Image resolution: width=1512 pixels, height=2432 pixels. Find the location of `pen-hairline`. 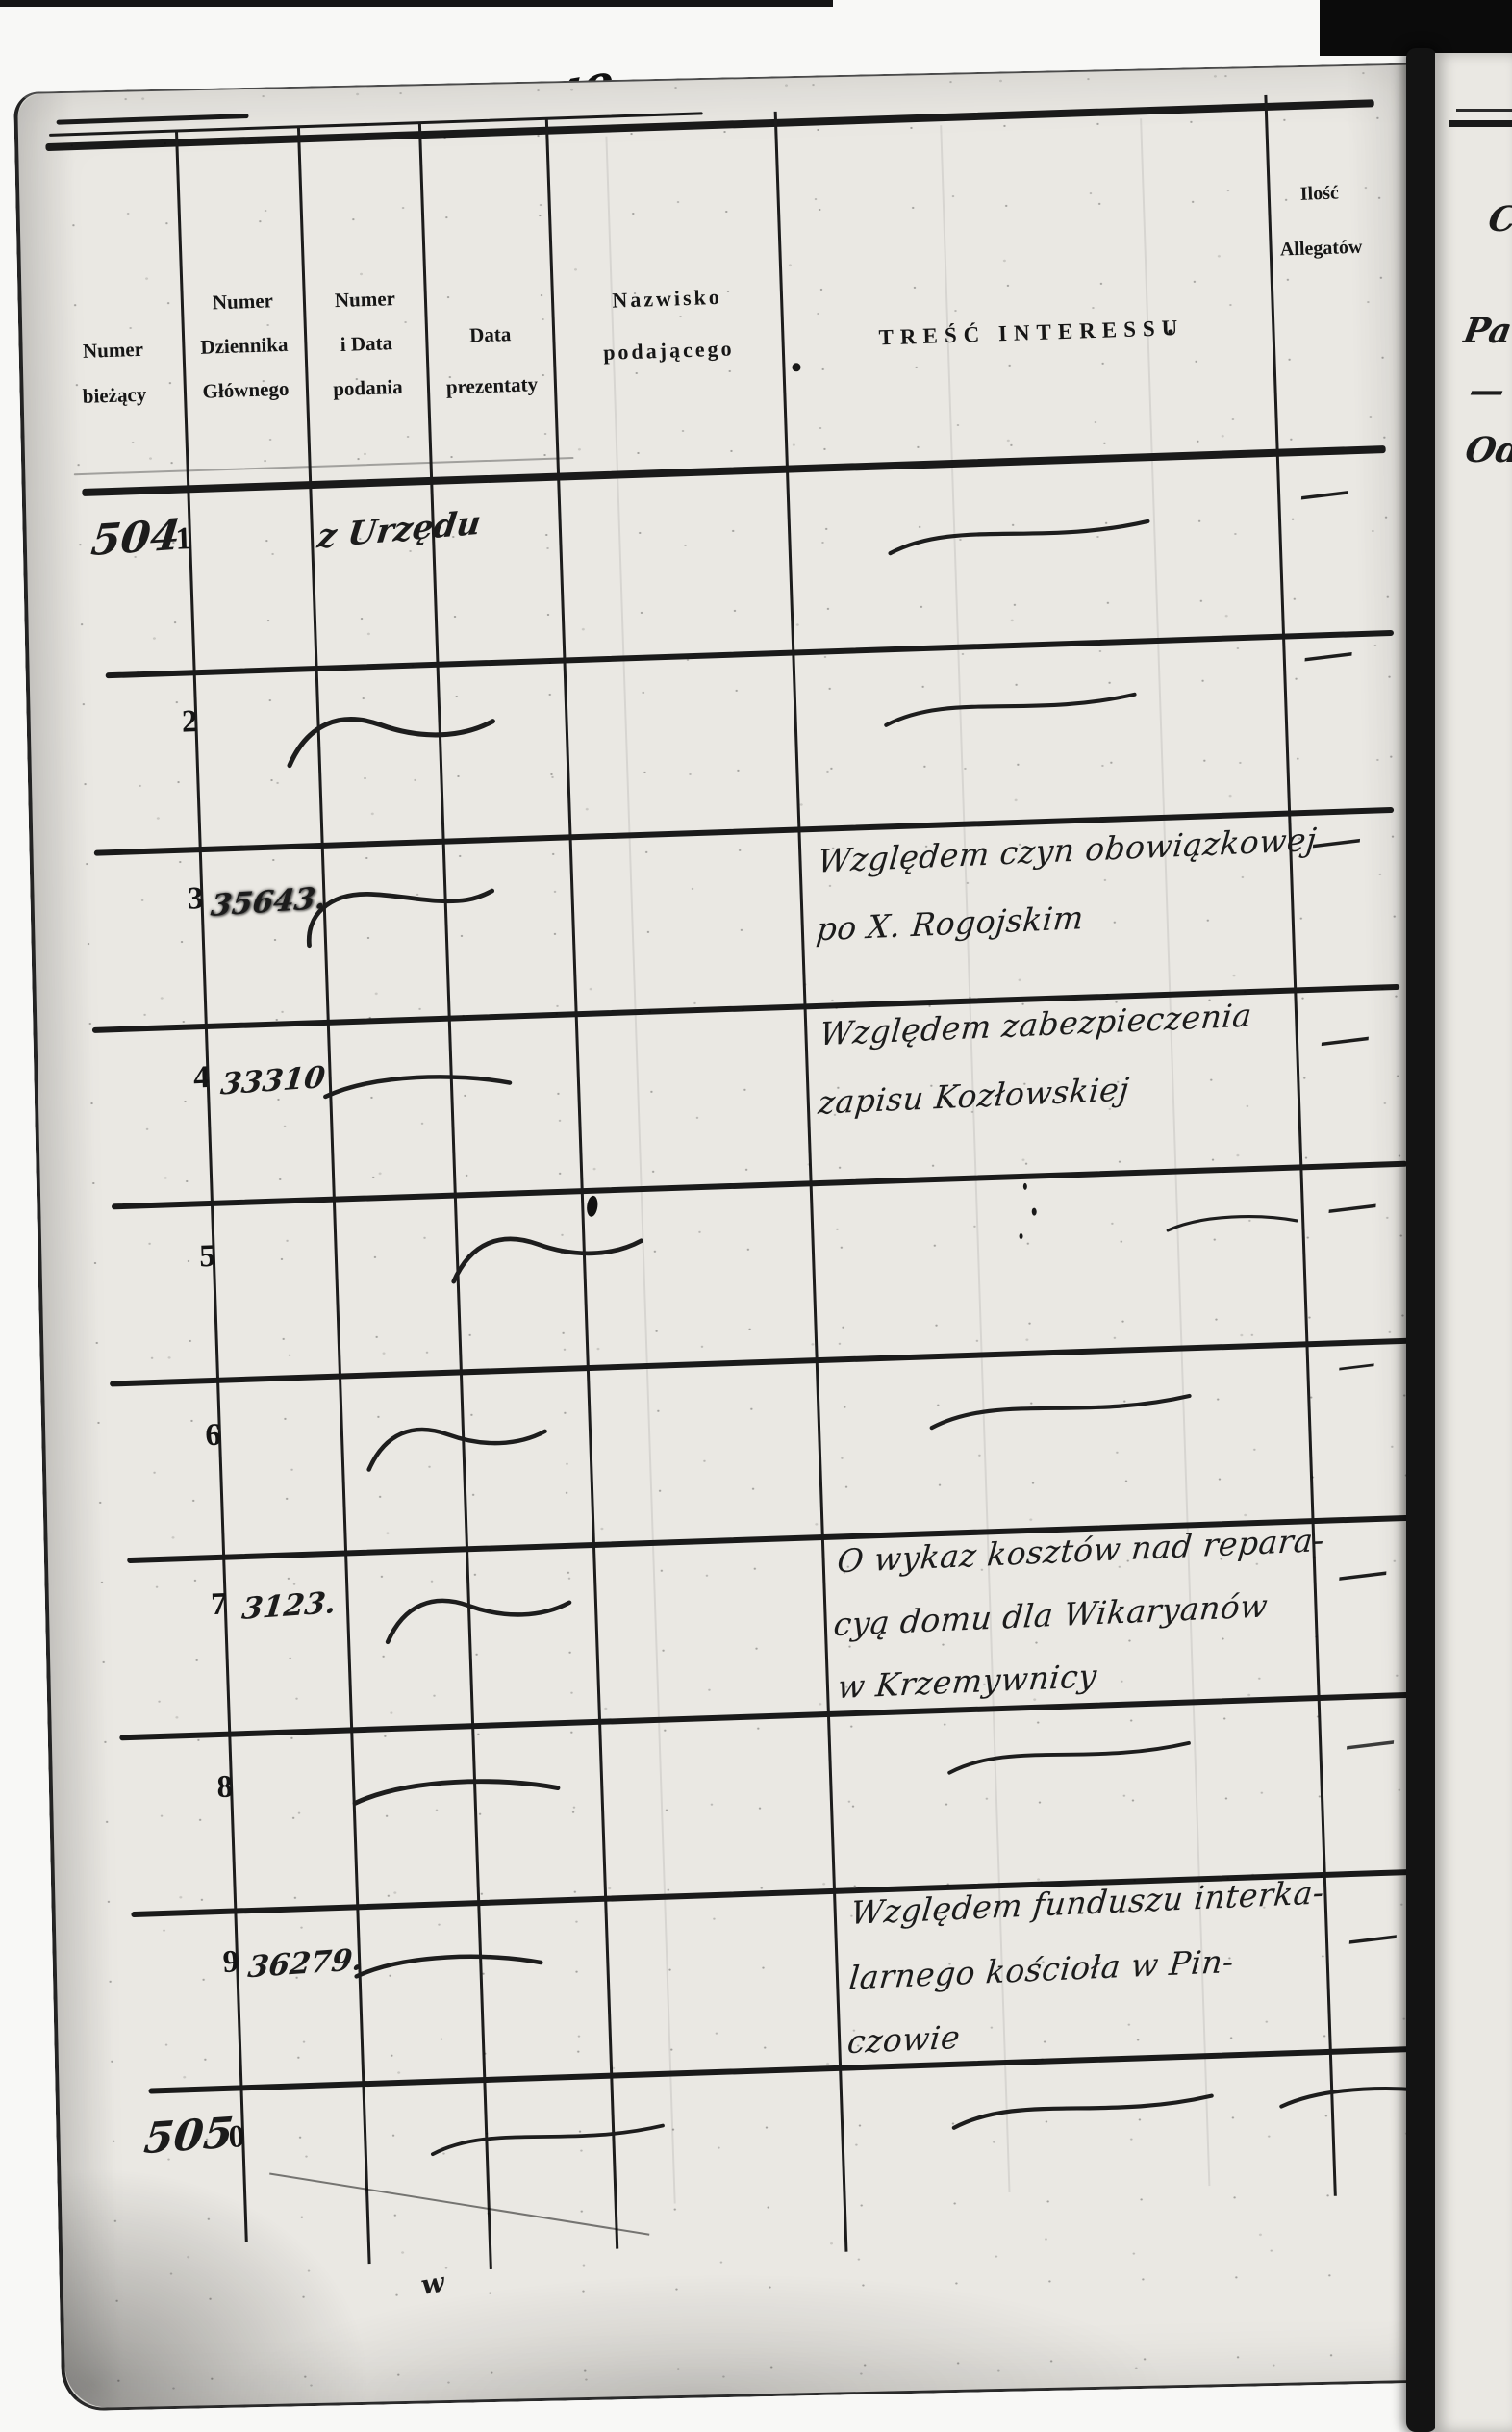

pen-hairline is located at coordinates (460, 2204).